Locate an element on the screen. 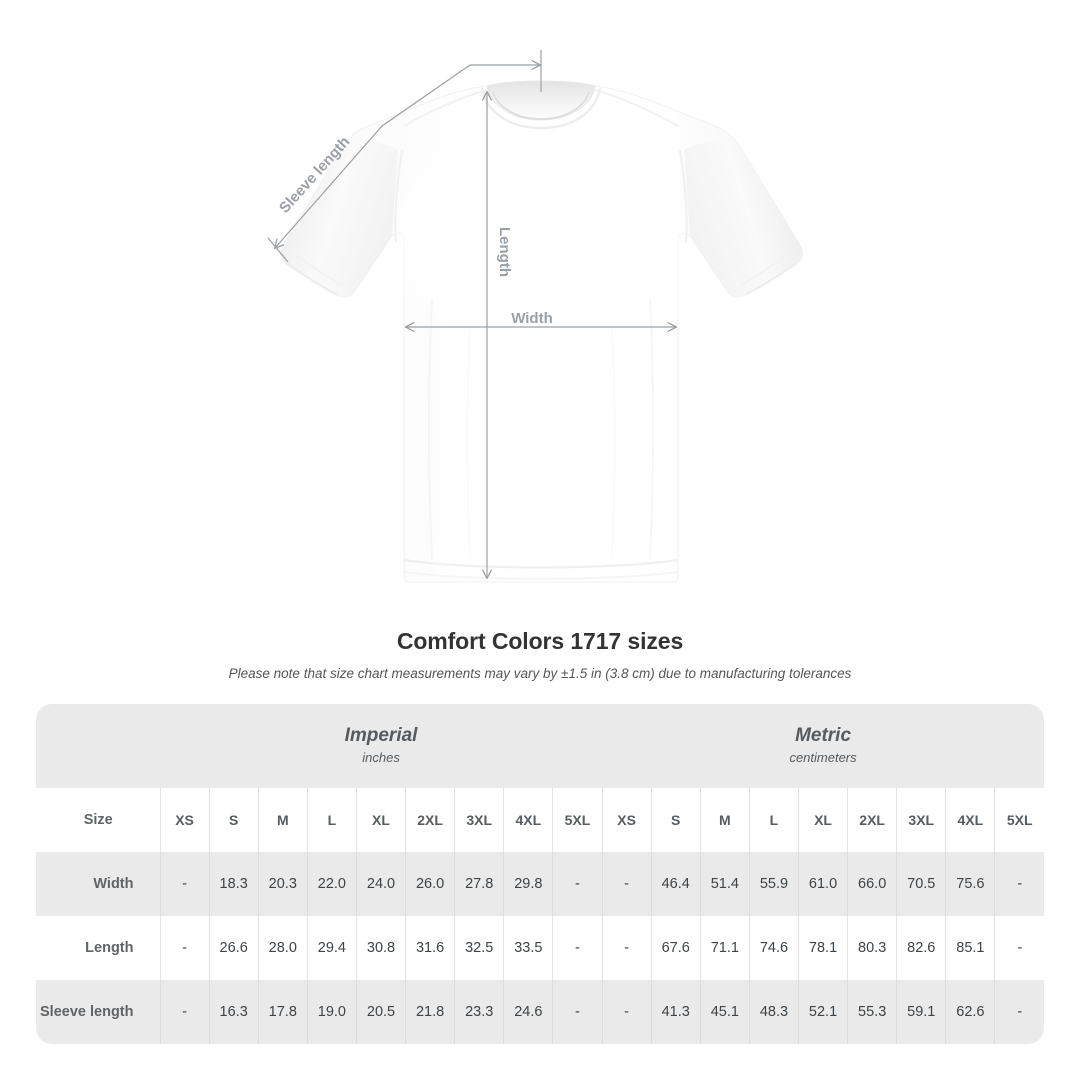  measurement-cell: 20.3 is located at coordinates (282, 884).